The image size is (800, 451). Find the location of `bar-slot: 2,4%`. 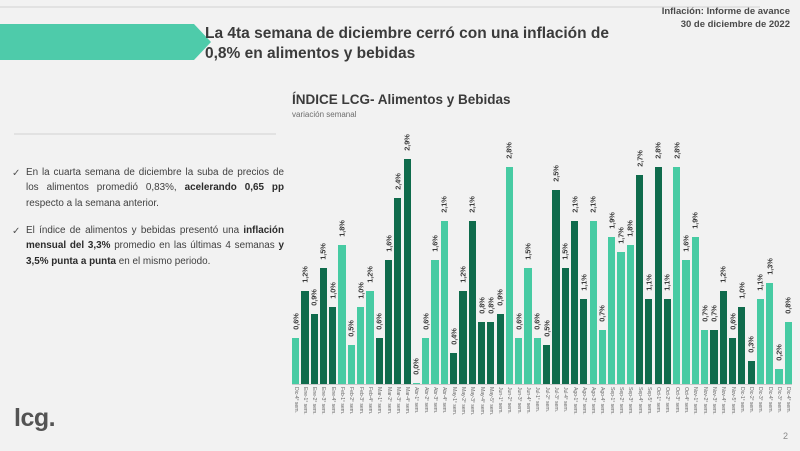

bar-slot: 2,4% is located at coordinates (397, 264).